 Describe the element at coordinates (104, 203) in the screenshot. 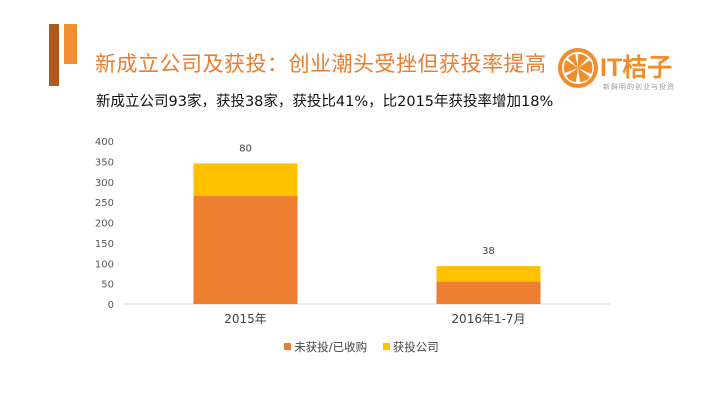

I see `y-tick-label: 250` at that location.